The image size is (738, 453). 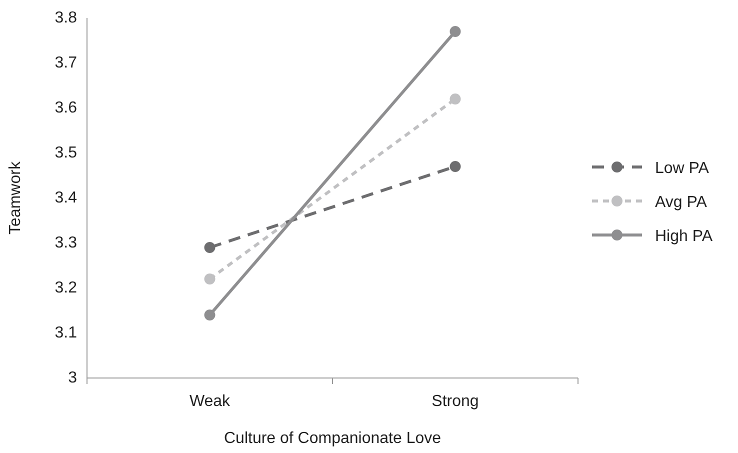 I want to click on y-tick-label: 3.3, so click(x=66, y=243).